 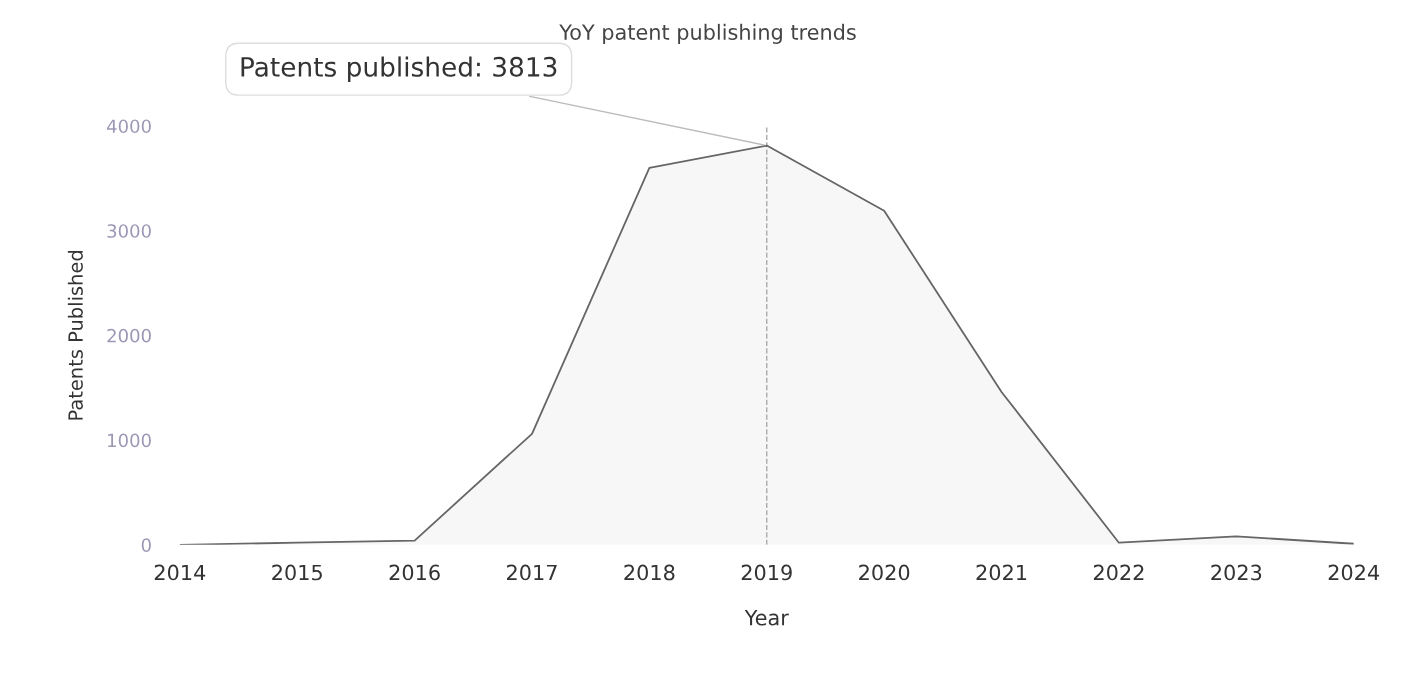 I want to click on x-tick-label: 2016, so click(x=414, y=572).